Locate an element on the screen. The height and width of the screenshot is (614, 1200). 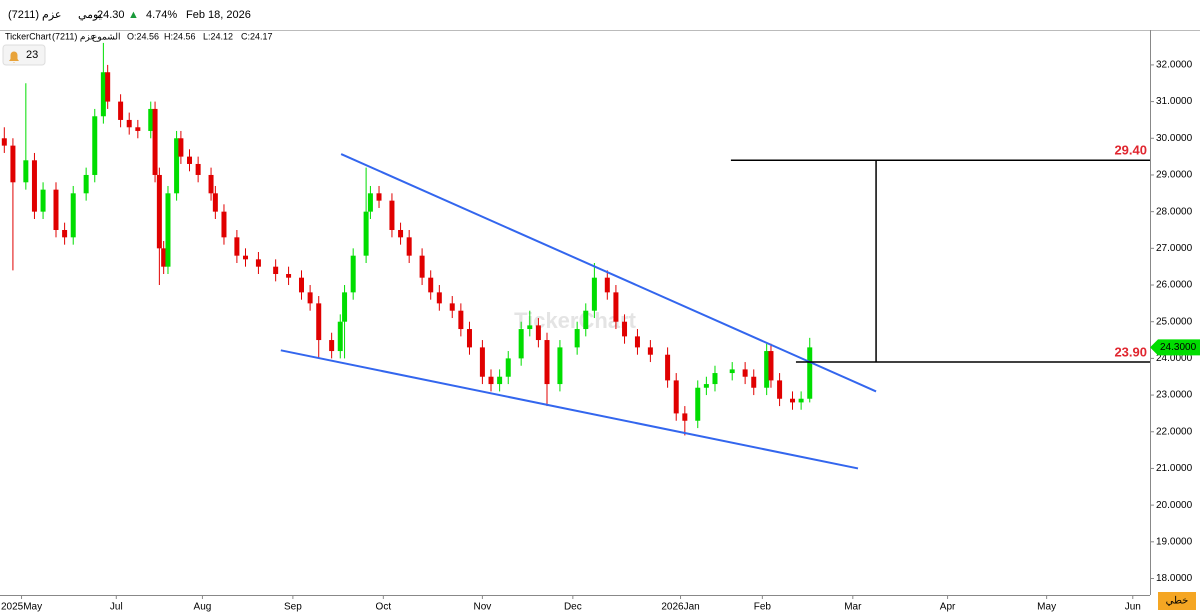
close-label: C:24.17 is located at coordinates (257, 36).